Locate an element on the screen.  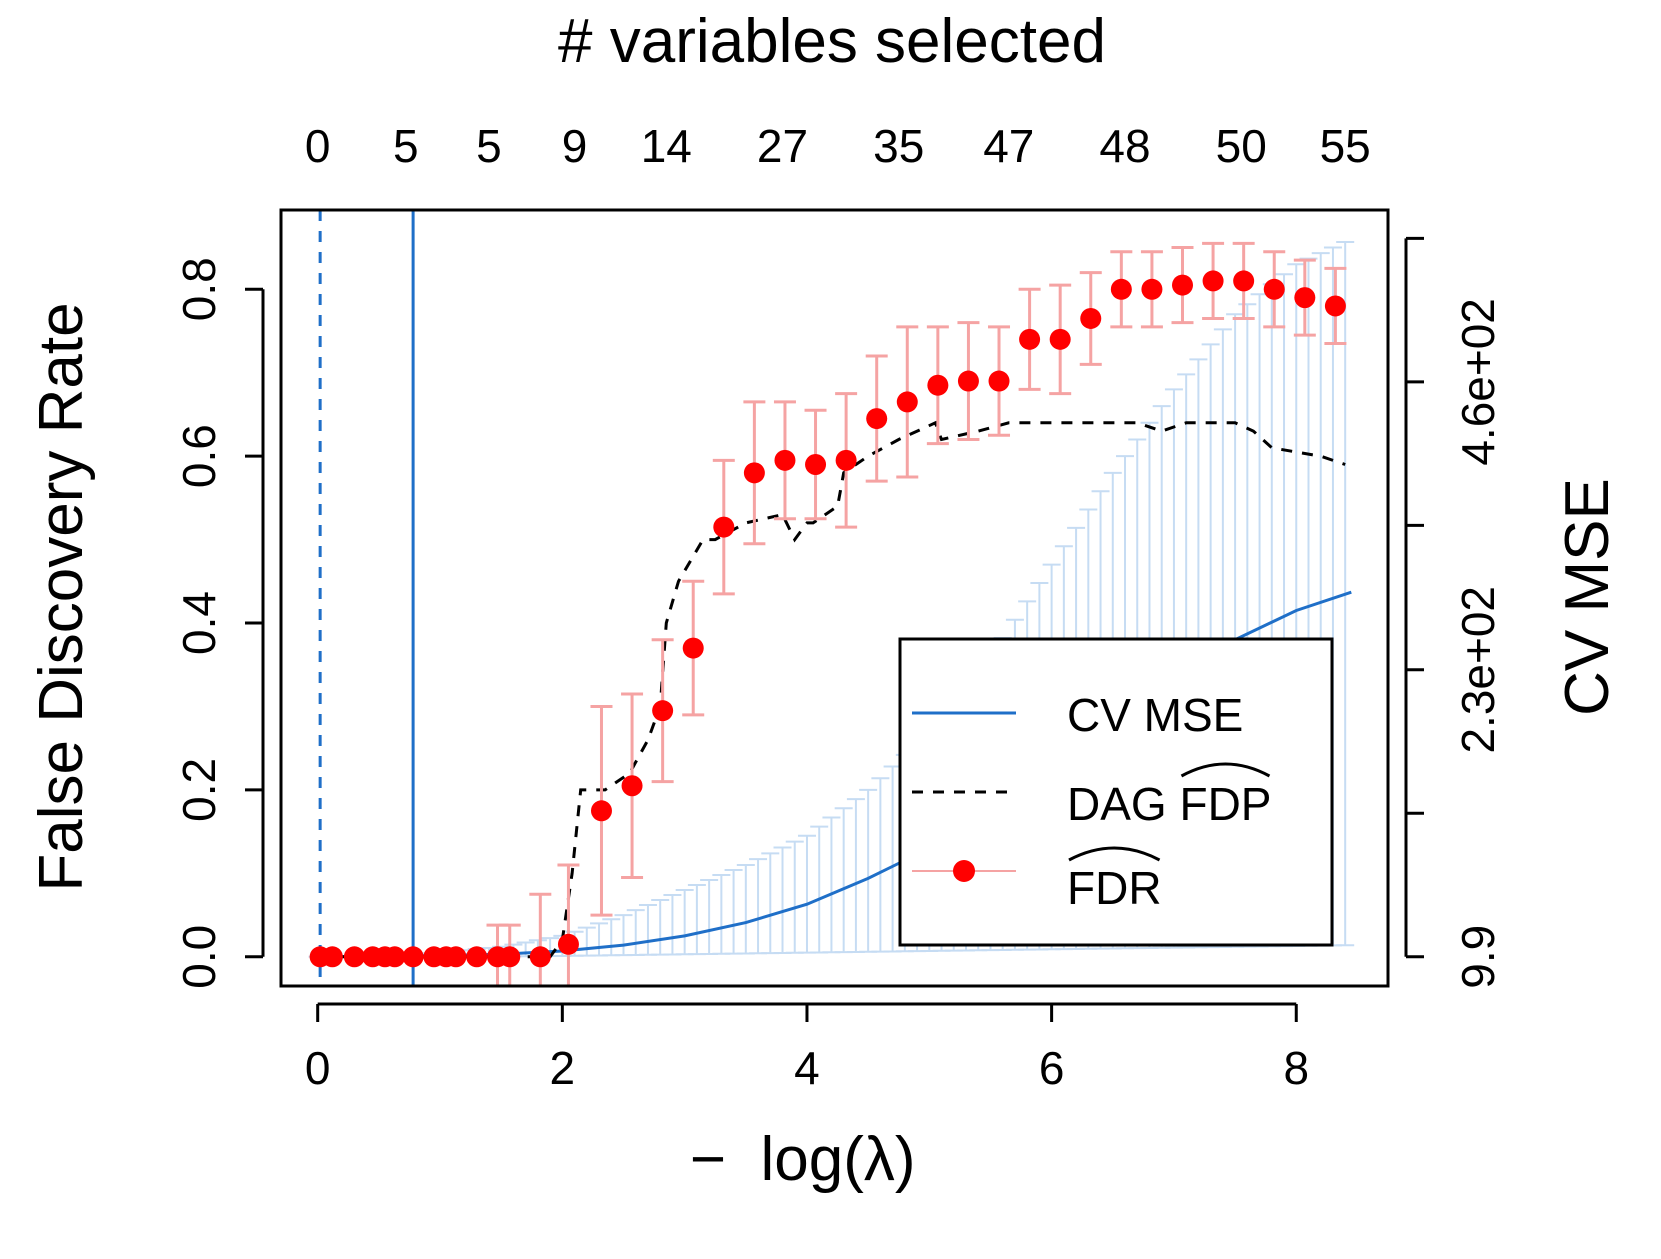
legend: CV MSE DAG FDP FDR is located at coordinates (1116, 792).